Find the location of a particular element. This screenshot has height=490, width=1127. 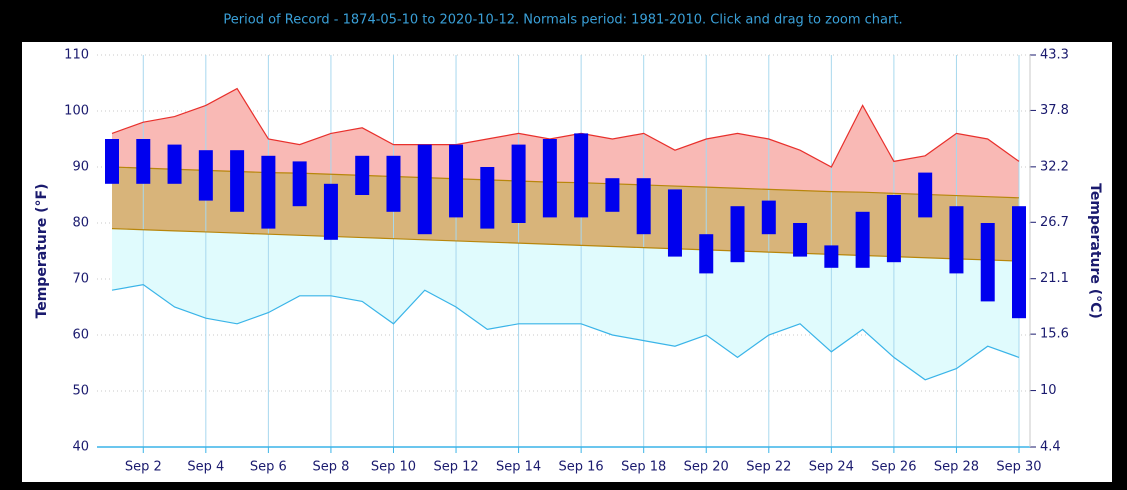

x-tick-label: Sep 22 is located at coordinates (768, 467).